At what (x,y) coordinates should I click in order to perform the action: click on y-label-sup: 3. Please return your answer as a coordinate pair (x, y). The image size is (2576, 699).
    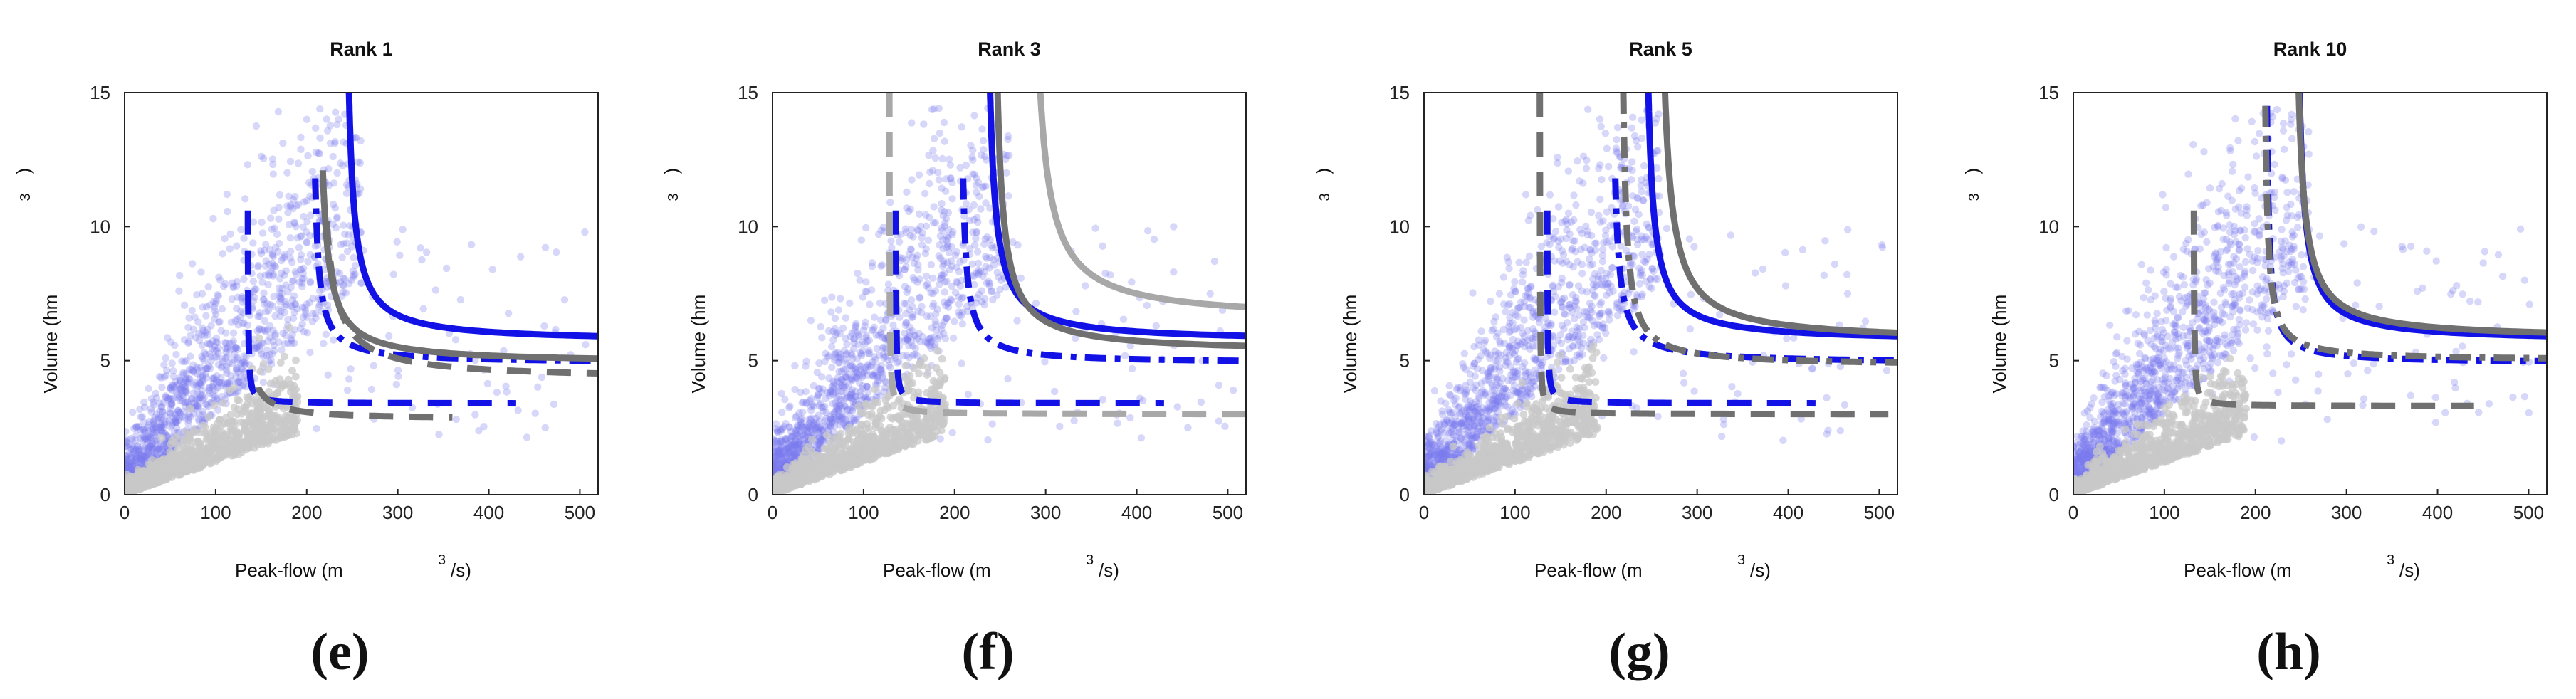
    Looking at the image, I should click on (25, 197).